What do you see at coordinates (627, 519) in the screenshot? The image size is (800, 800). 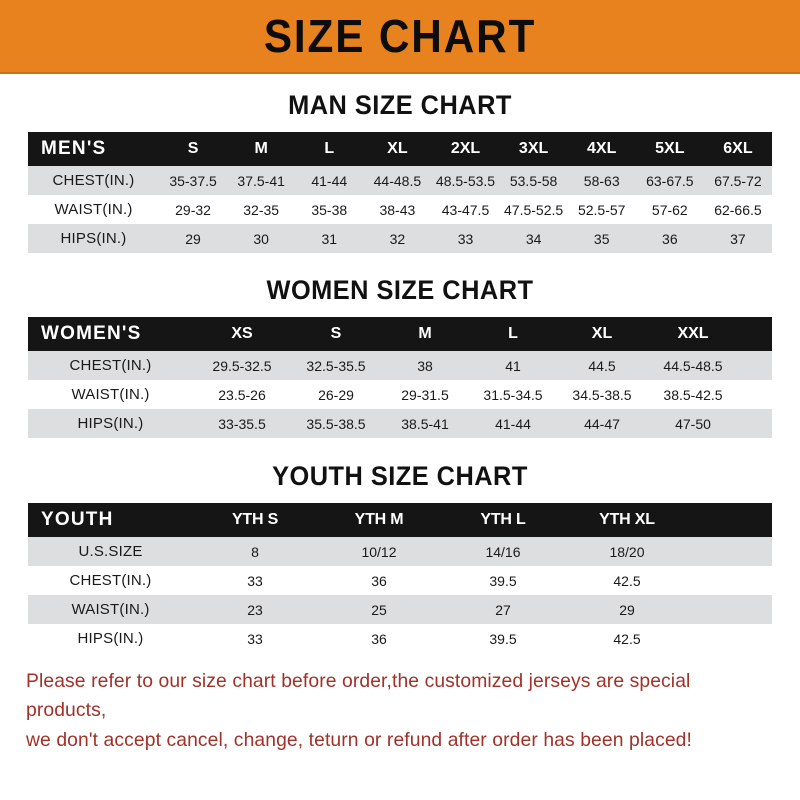 I see `youth-size-col-3: YTH XL` at bounding box center [627, 519].